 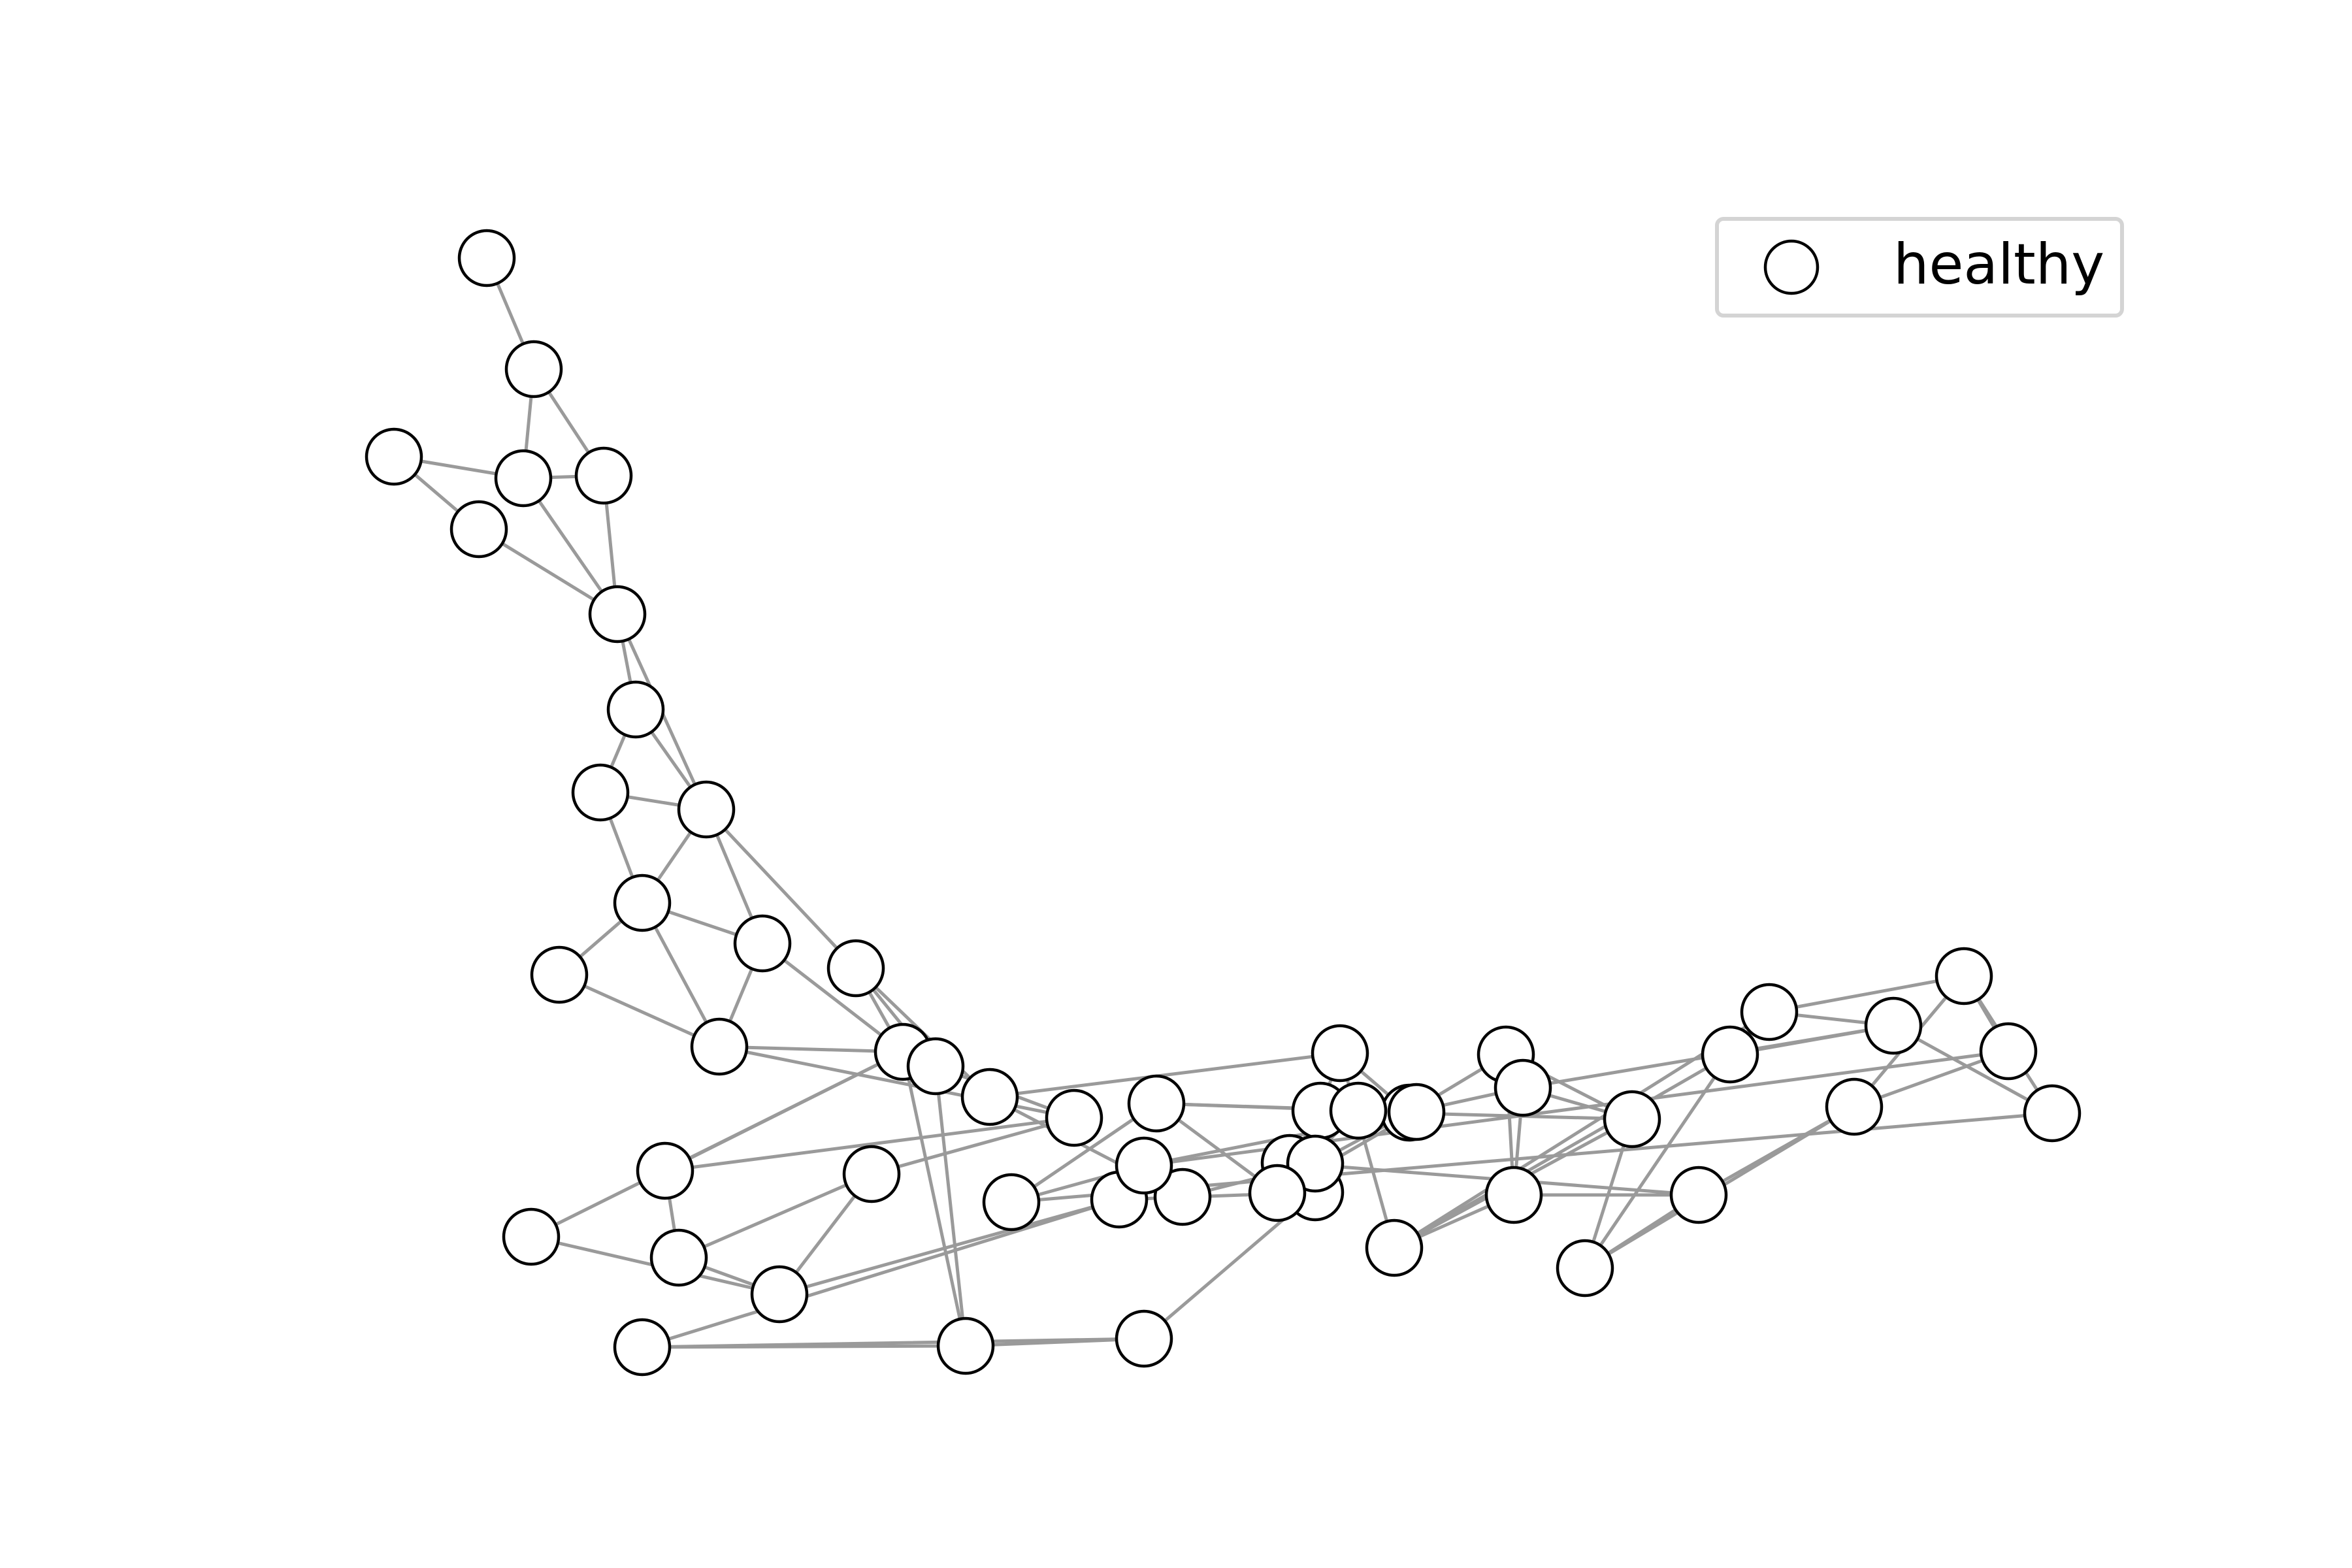 What do you see at coordinates (1998, 264) in the screenshot?
I see `legend-label: healthy` at bounding box center [1998, 264].